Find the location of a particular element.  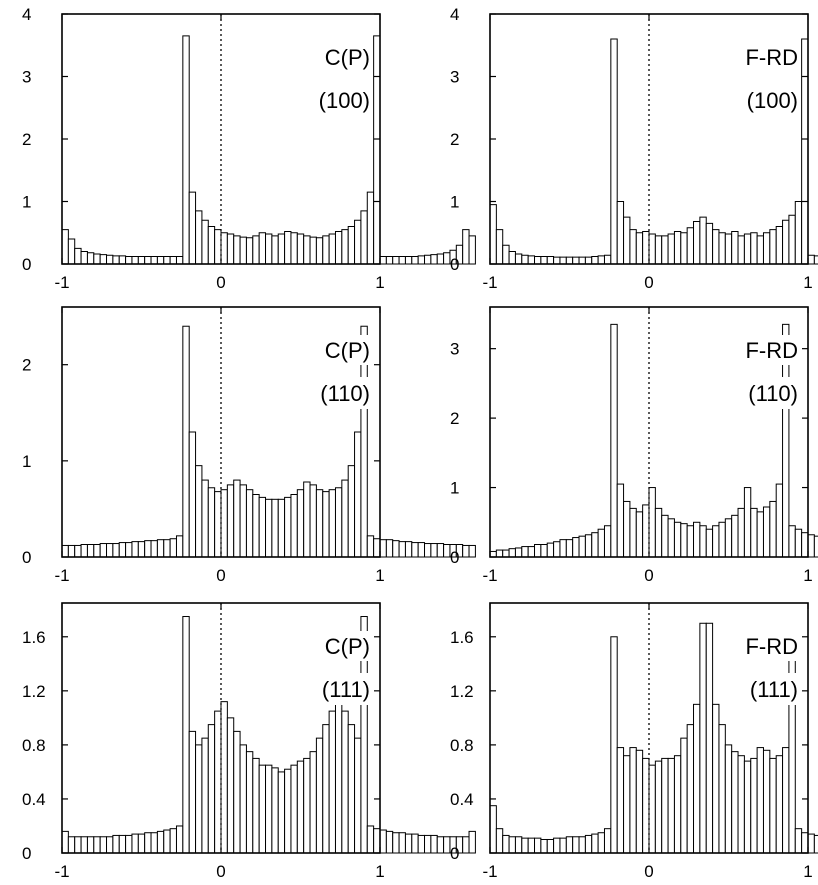

y-tick-label: 3 is located at coordinates (26, 77).